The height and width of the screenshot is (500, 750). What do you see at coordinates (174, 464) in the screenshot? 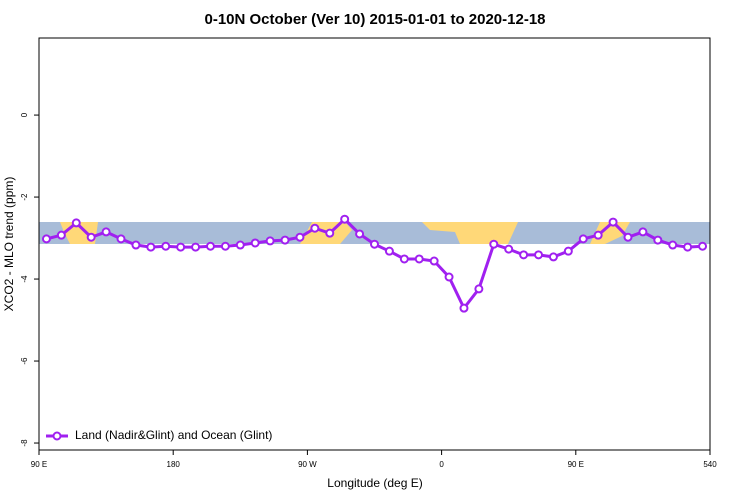
I see `x-tick-label: 180` at bounding box center [174, 464].